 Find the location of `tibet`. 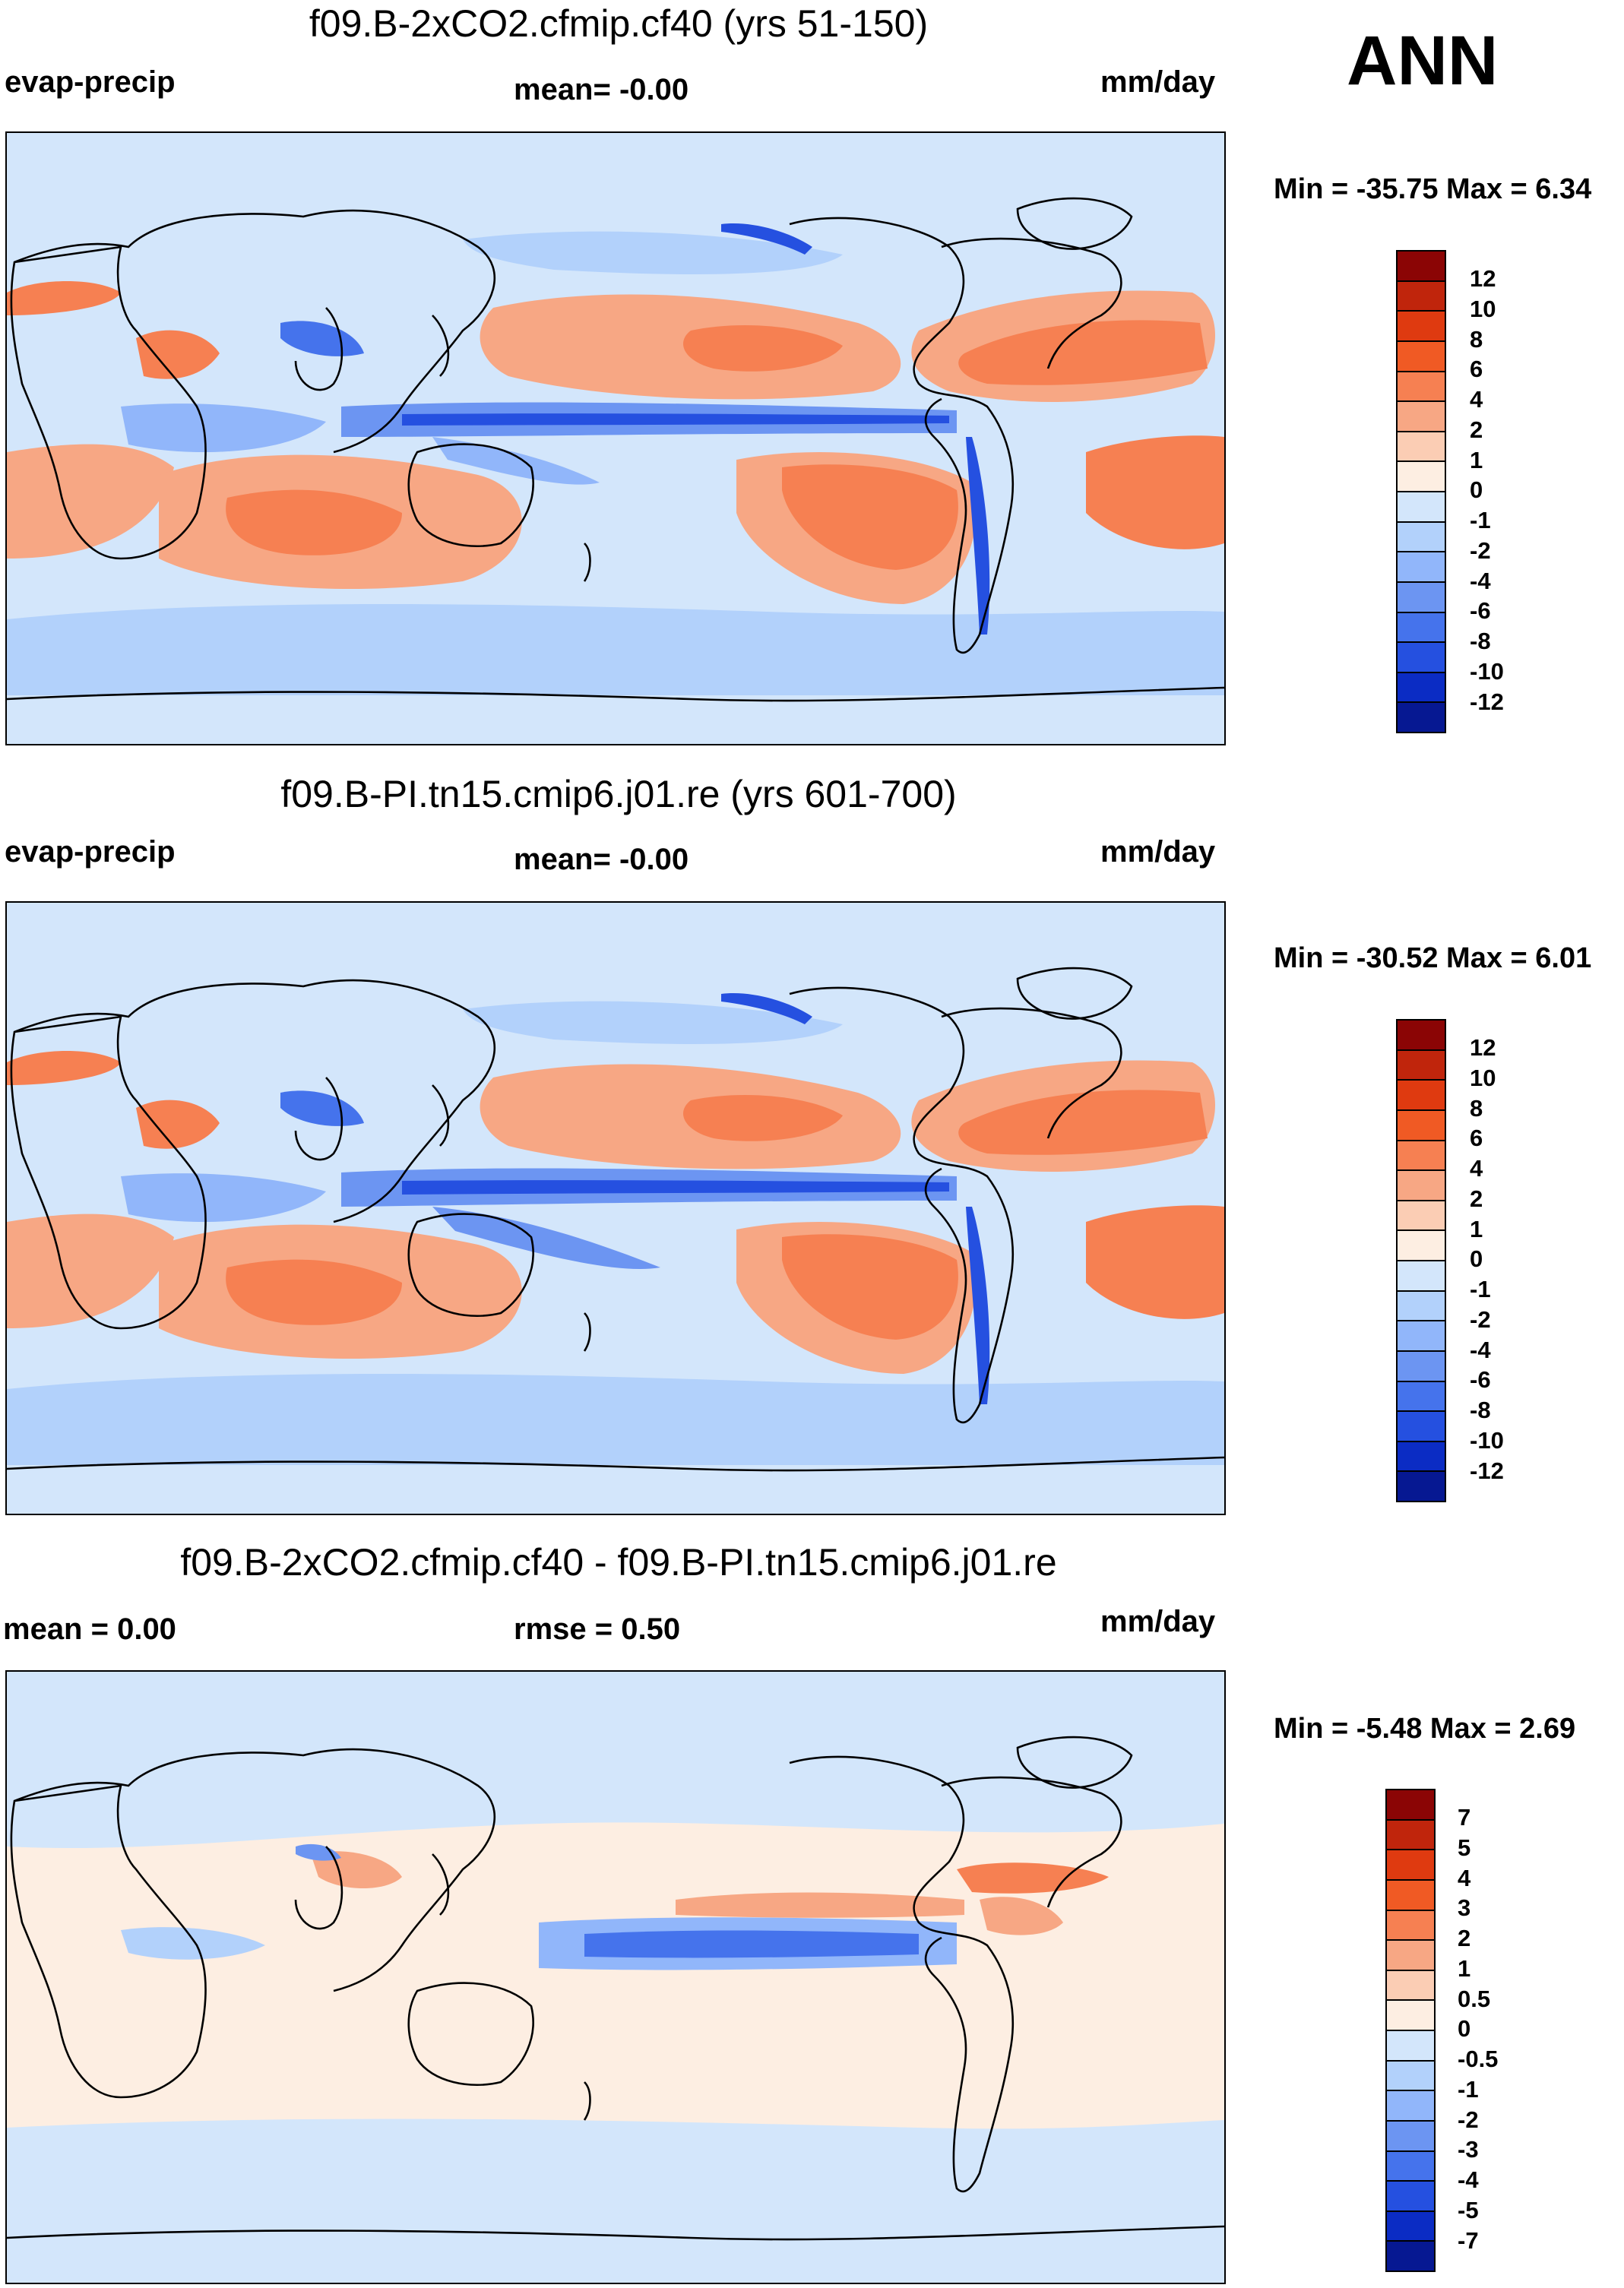

tibet is located at coordinates (322, 338).